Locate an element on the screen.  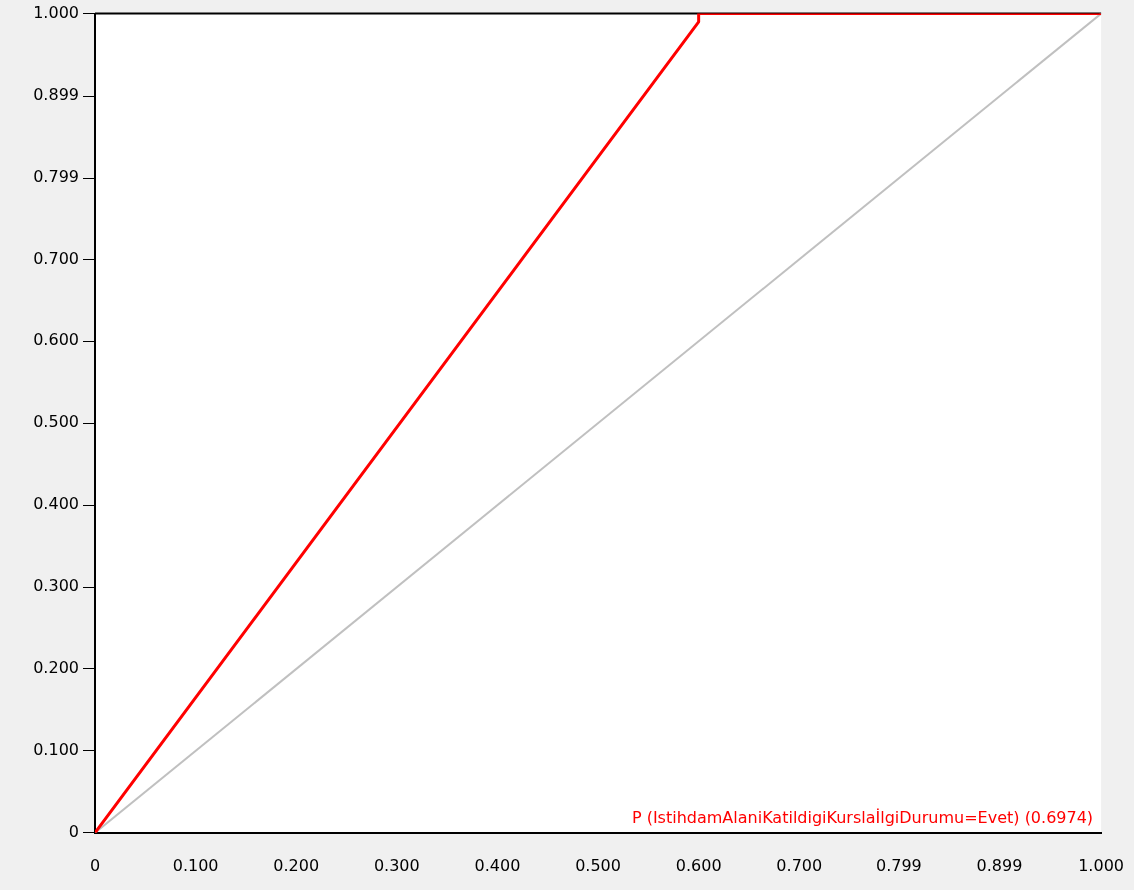
x-tick-label: 0.400 is located at coordinates (497, 865).